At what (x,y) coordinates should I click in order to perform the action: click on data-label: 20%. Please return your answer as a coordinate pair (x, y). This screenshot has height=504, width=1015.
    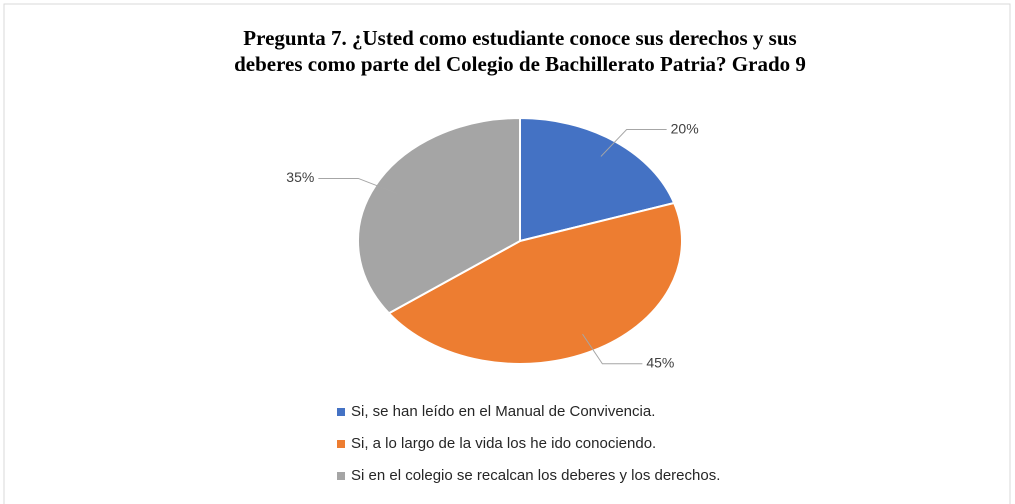
    Looking at the image, I should click on (685, 128).